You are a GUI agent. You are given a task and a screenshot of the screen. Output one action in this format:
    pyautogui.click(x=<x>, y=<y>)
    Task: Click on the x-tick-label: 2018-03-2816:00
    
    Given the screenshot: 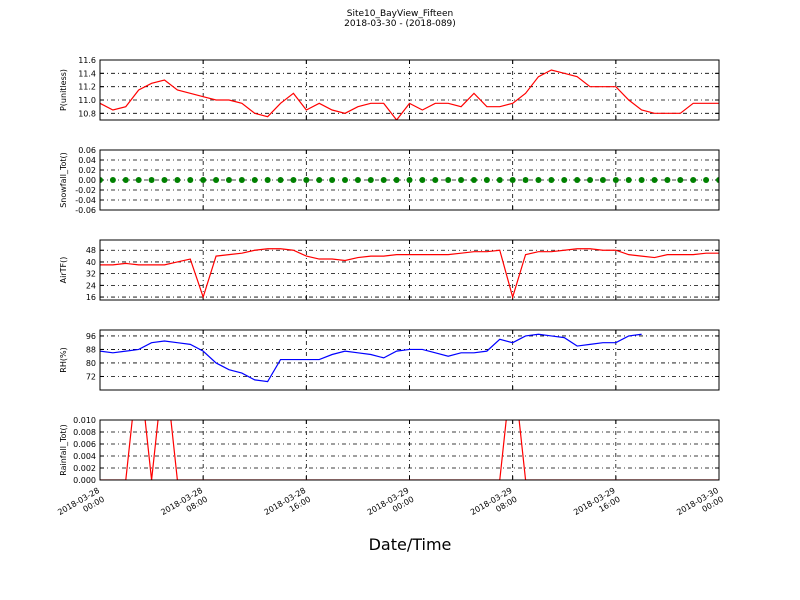 What is the action you would take?
    pyautogui.click(x=288, y=506)
    